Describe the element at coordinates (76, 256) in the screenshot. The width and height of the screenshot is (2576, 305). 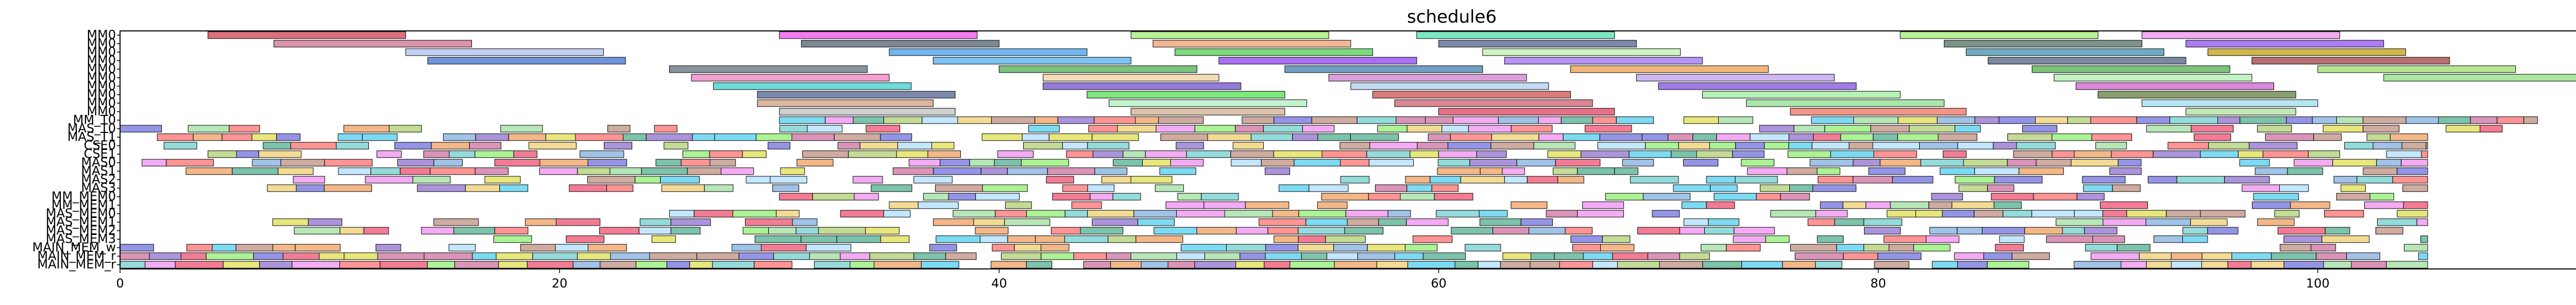
I see `row-label: MAIN_MEM_r` at that location.